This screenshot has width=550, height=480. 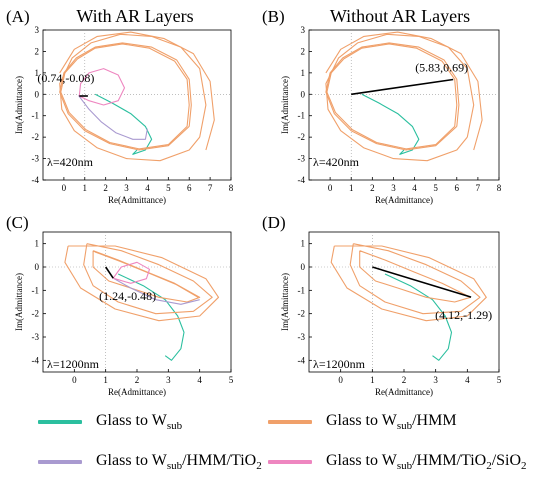 I want to click on panel-label: (D), so click(x=274, y=222).